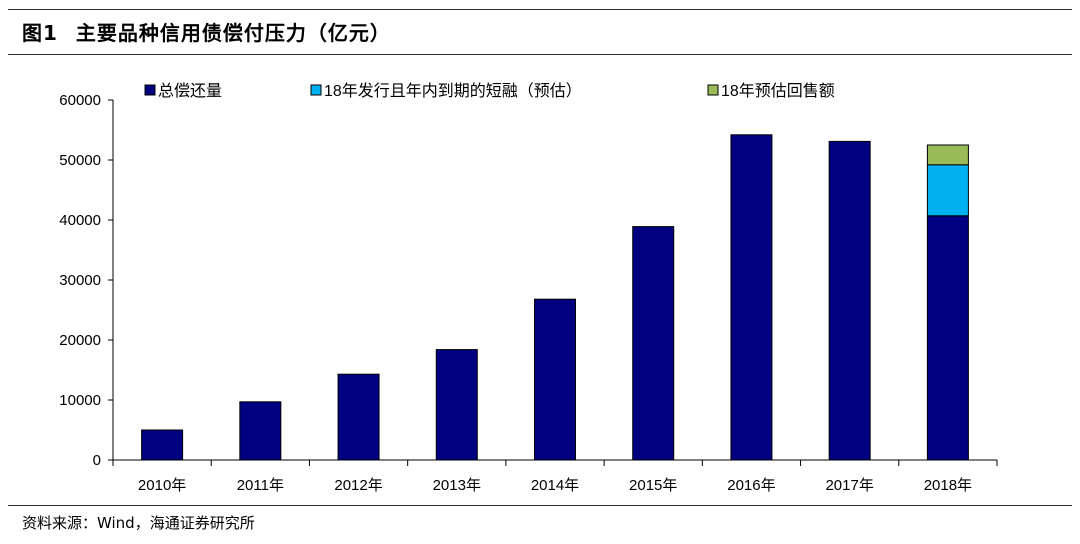 This screenshot has width=1080, height=544. What do you see at coordinates (97, 460) in the screenshot?
I see `y-tick-label: 0` at bounding box center [97, 460].